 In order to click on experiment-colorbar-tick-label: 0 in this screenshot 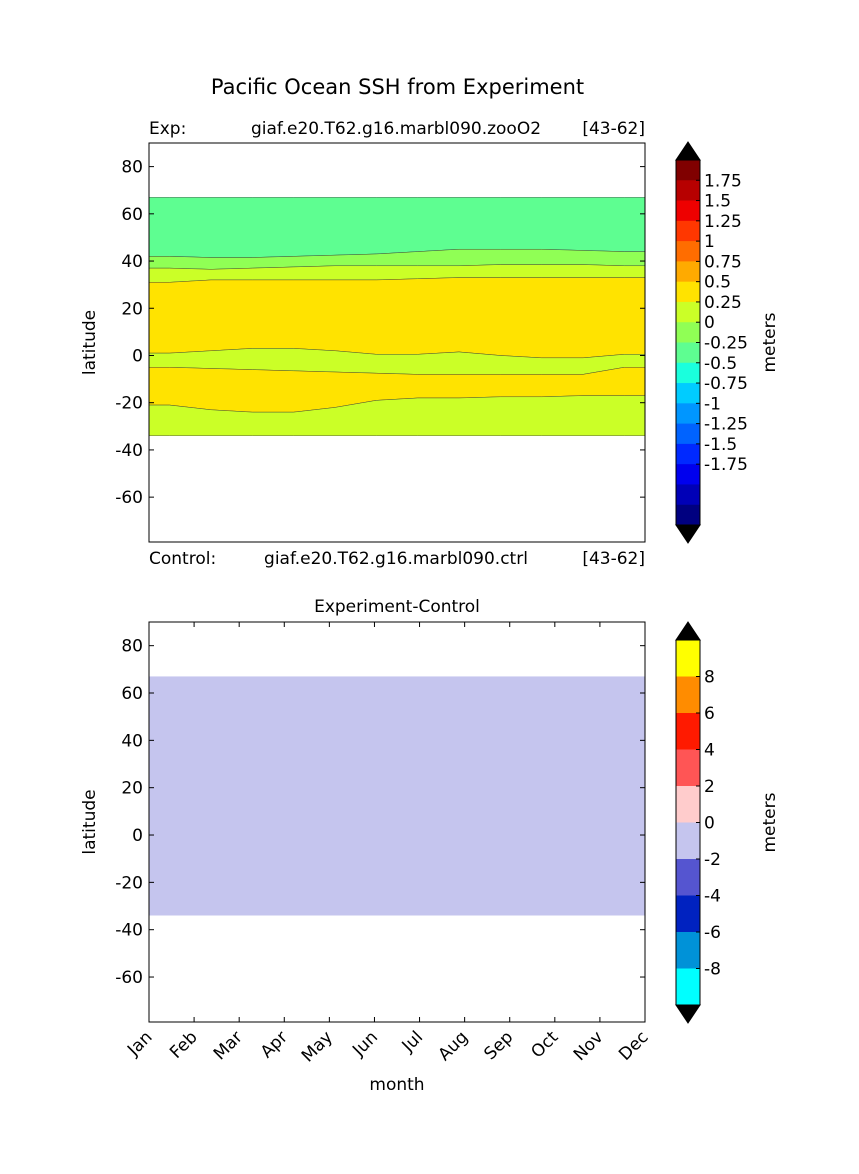, I will do `click(709, 323)`.